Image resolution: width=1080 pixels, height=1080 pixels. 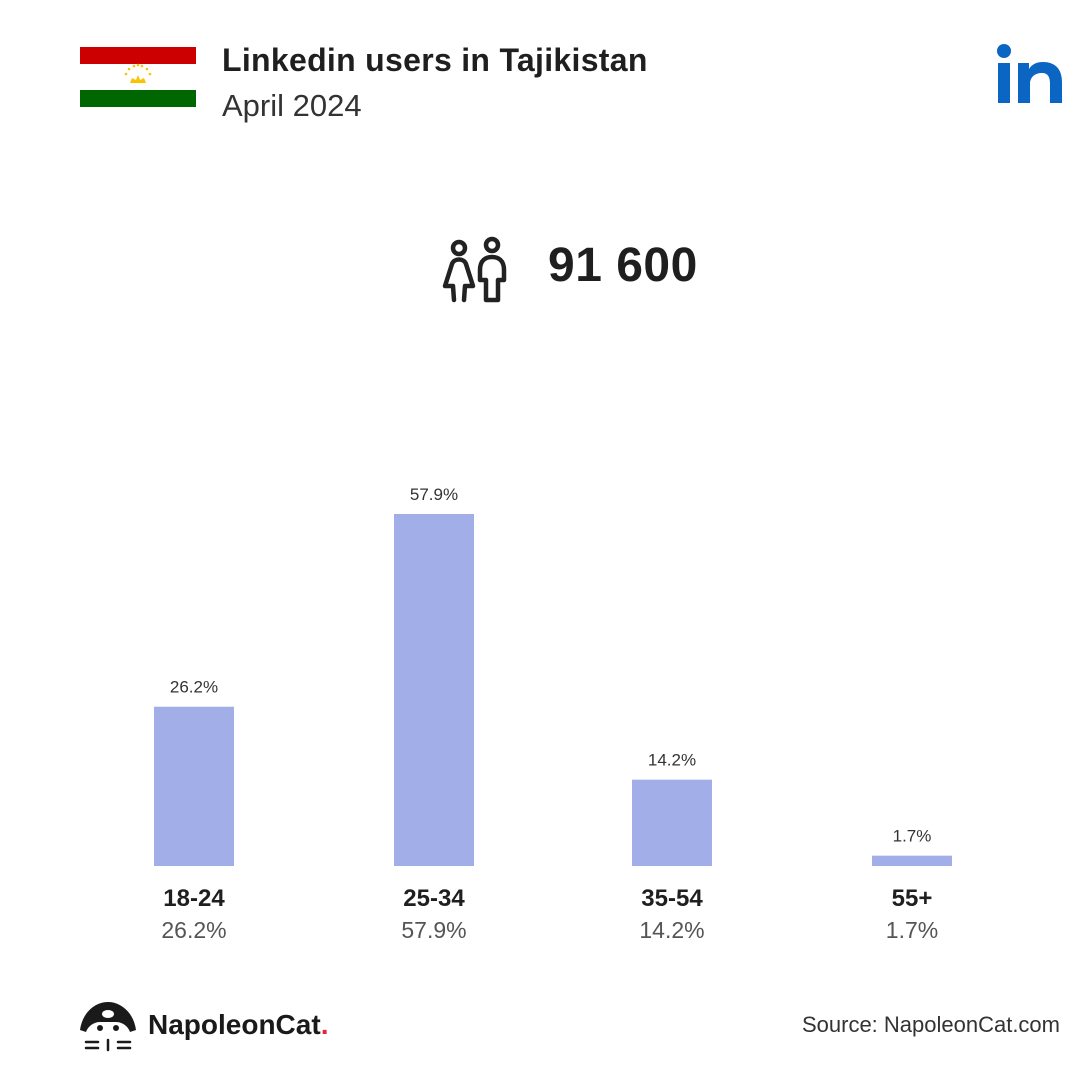 I want to click on category-percent-35-54: 14.2%, so click(x=671, y=930).